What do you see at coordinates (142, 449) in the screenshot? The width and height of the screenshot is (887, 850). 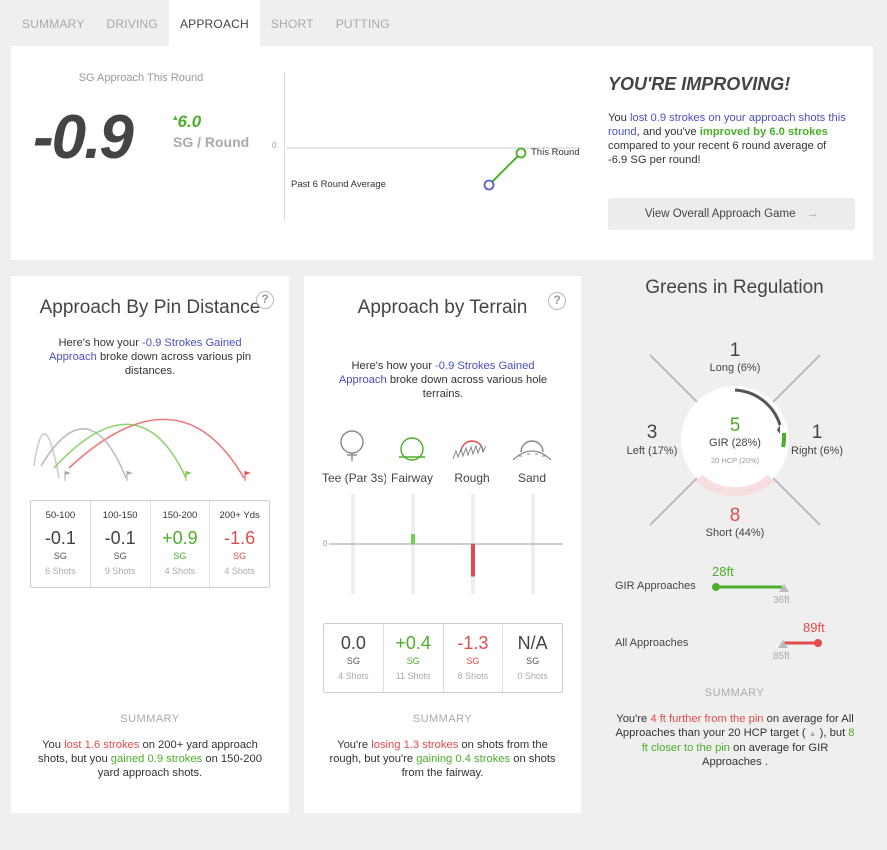 I see `shot-trajectory-graphic` at bounding box center [142, 449].